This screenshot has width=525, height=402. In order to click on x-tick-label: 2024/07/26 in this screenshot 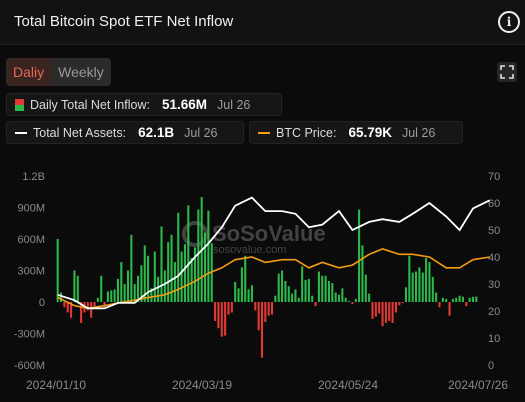, I will do `click(478, 385)`.